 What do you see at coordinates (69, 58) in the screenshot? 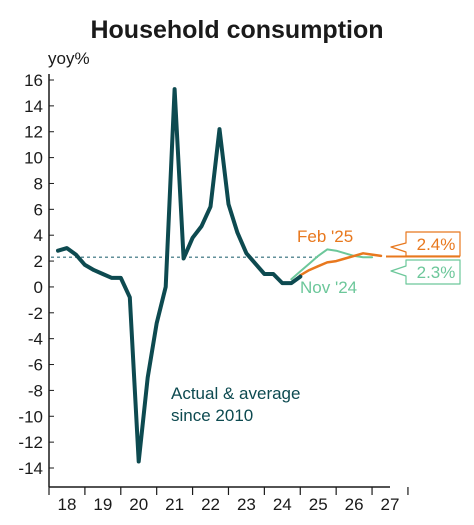
I see `y-axis-unit-label: yoy%` at bounding box center [69, 58].